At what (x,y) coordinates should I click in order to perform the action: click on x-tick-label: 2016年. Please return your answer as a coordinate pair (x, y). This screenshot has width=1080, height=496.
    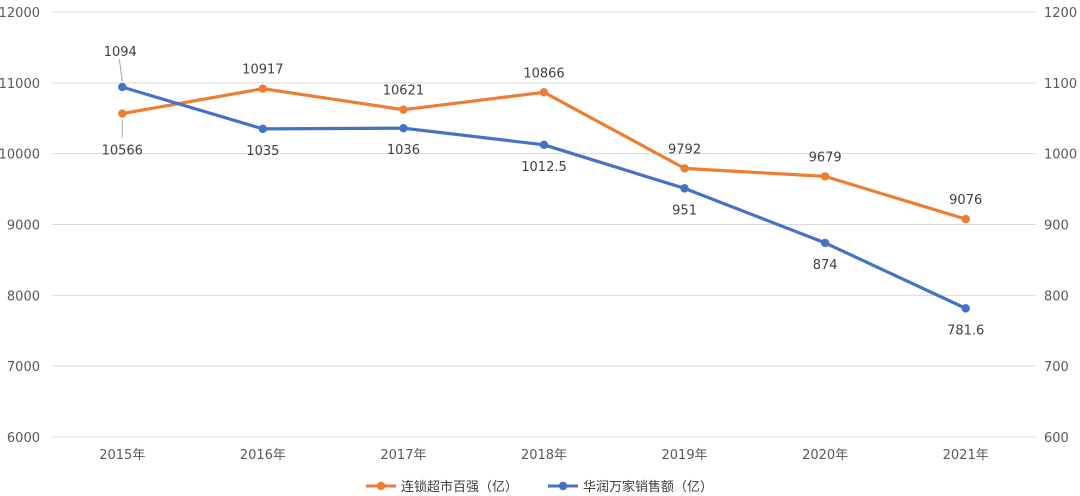
    Looking at the image, I should click on (263, 455).